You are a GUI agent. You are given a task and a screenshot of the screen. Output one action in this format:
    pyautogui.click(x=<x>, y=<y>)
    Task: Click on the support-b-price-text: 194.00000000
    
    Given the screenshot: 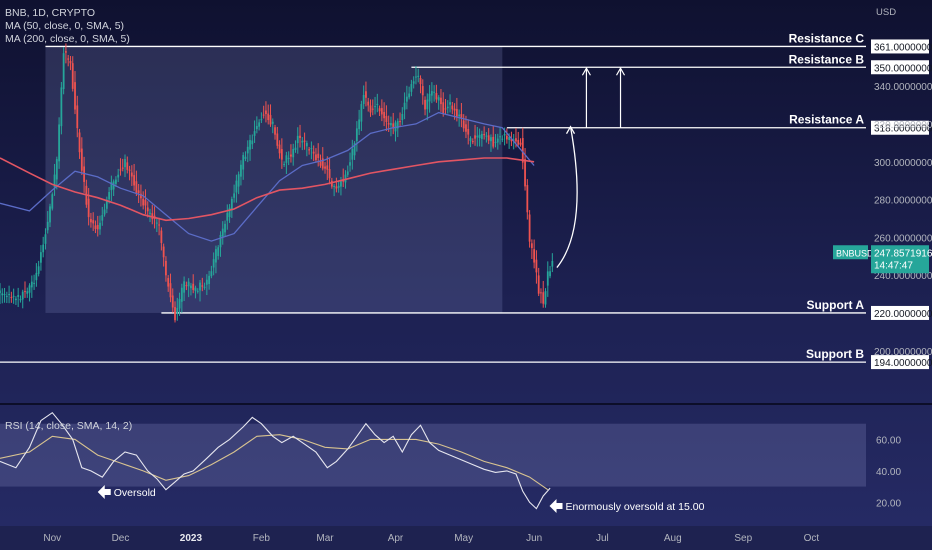 What is the action you would take?
    pyautogui.click(x=903, y=363)
    